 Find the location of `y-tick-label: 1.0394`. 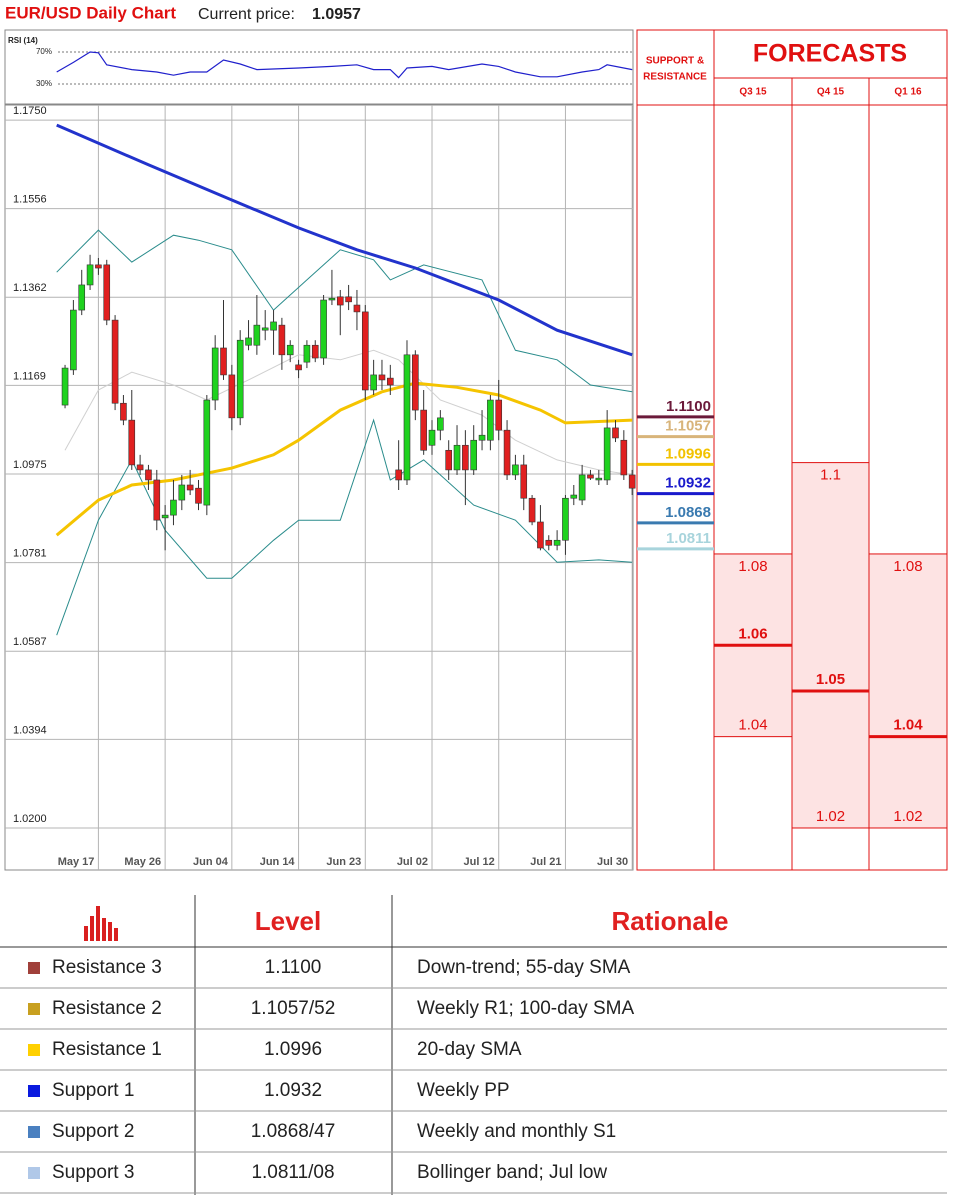

y-tick-label: 1.0394 is located at coordinates (30, 730).